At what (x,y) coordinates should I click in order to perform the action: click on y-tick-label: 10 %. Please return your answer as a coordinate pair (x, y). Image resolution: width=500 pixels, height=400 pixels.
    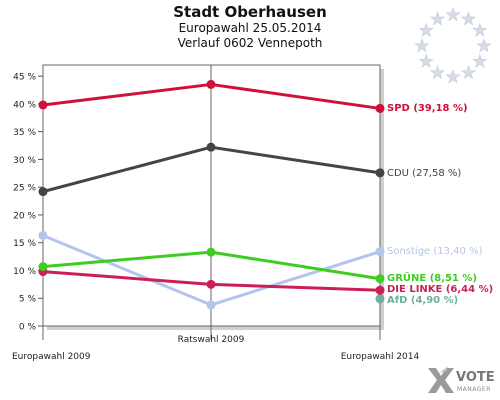
    Looking at the image, I should click on (24, 272).